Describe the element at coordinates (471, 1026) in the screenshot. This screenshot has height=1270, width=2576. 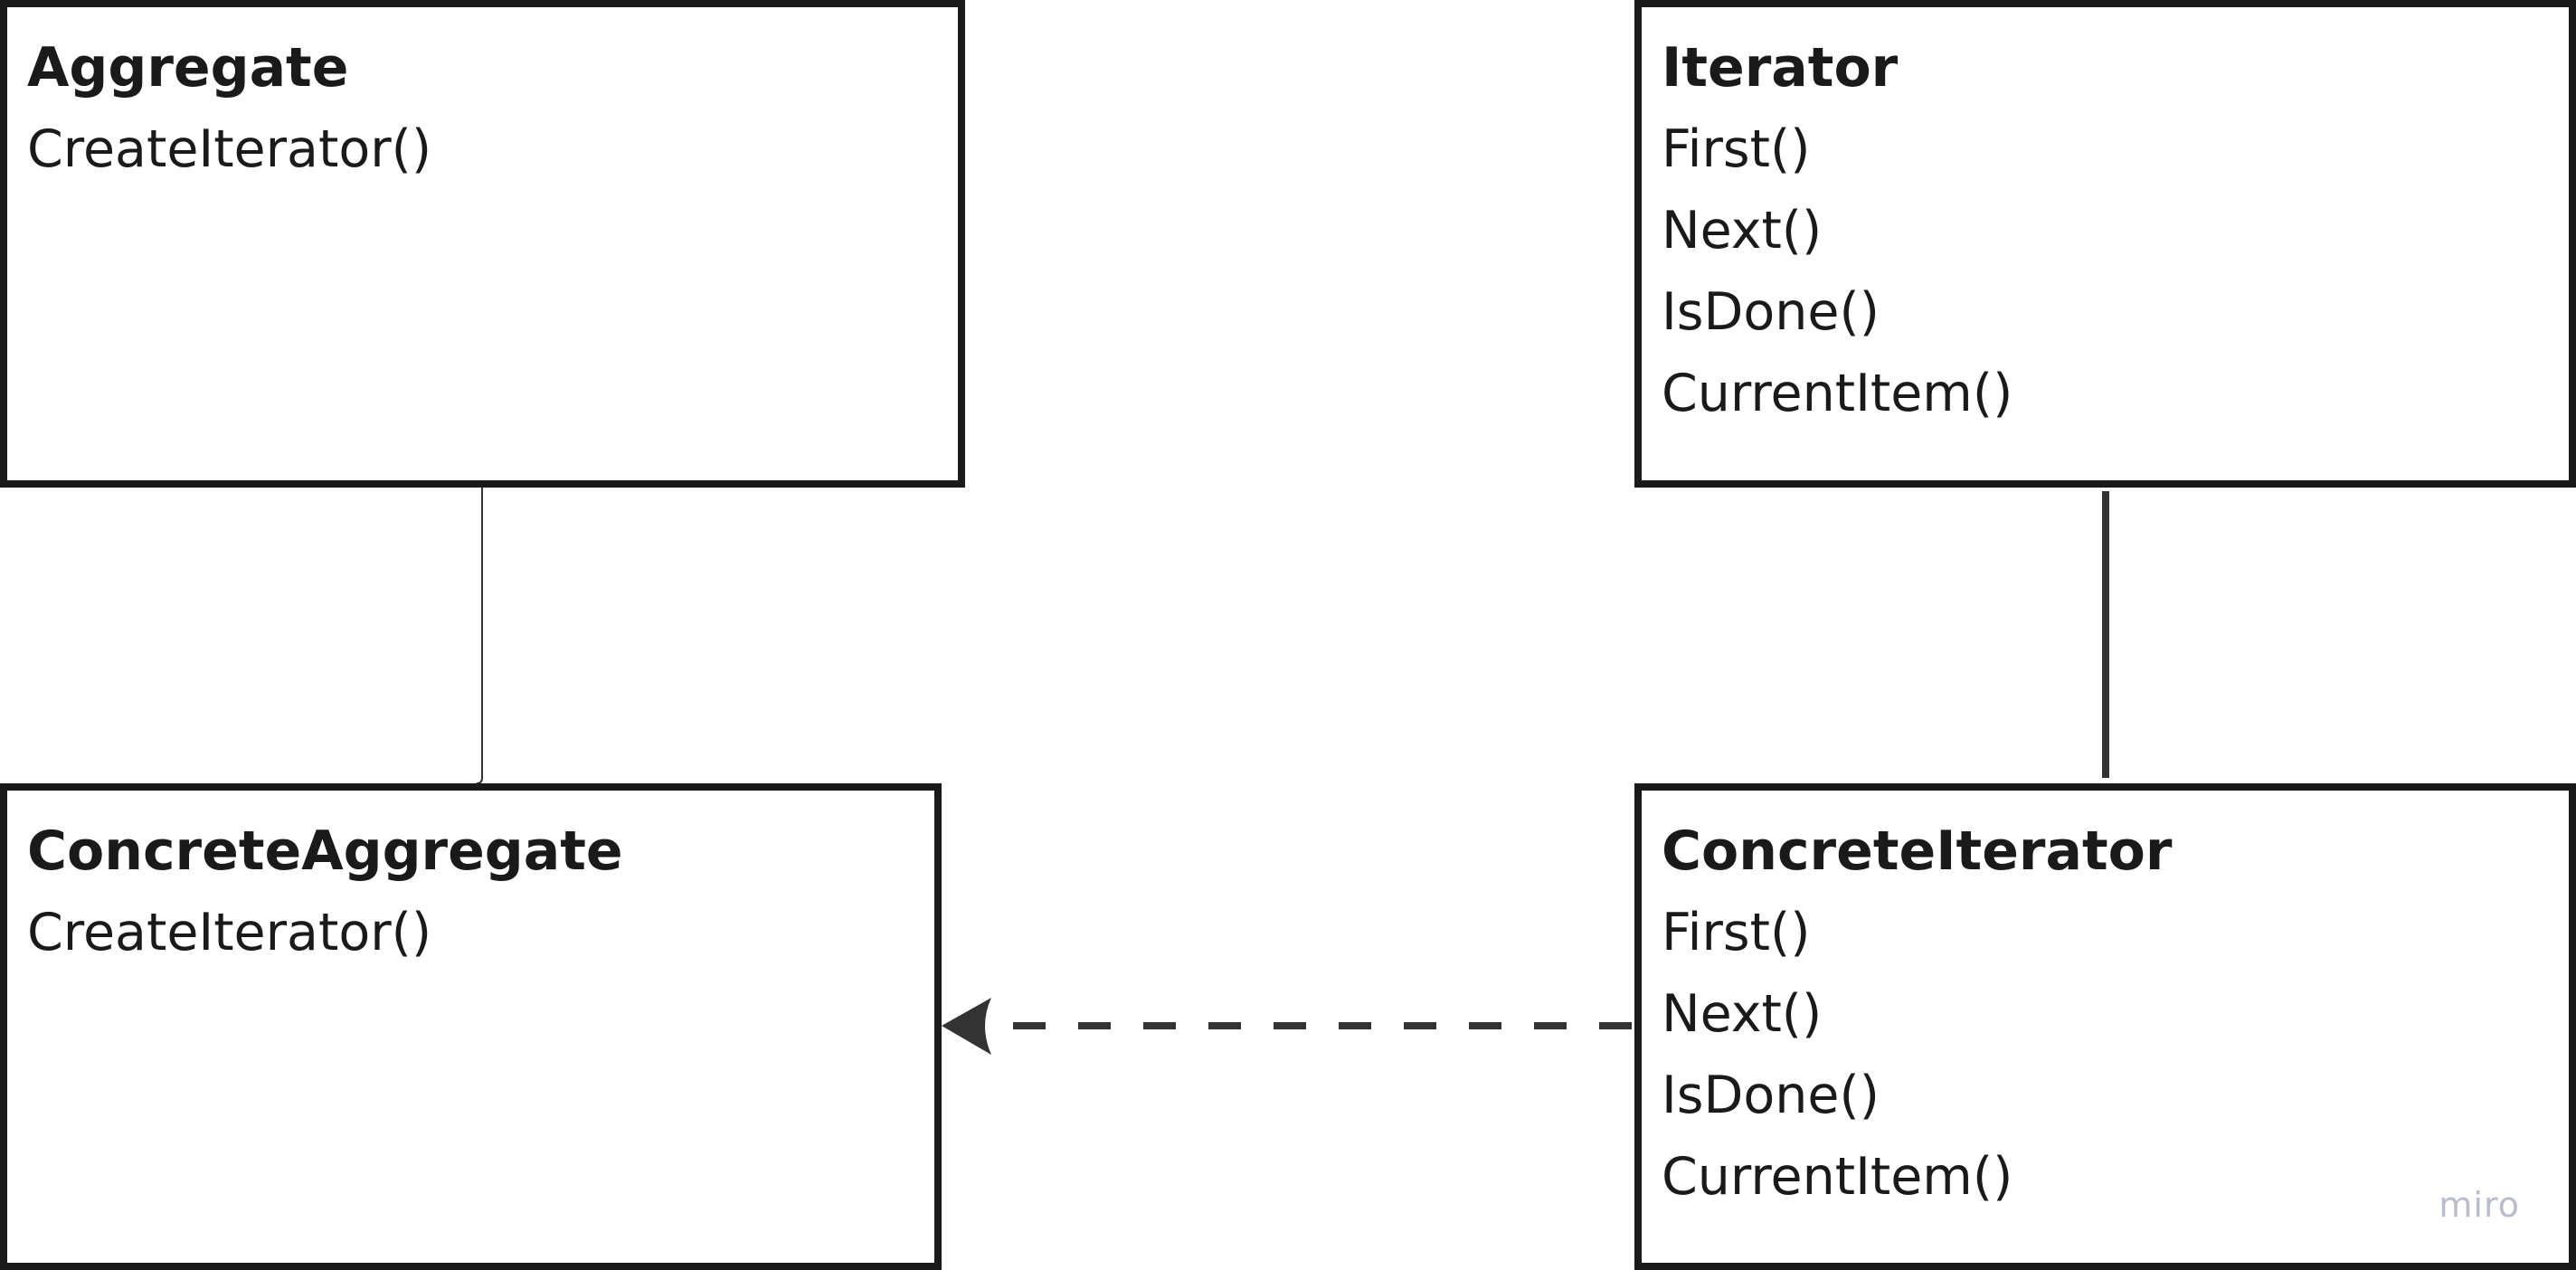
I see `concrete-aggregate-class-box: ConcreteAggregate CreateIterator()` at that location.